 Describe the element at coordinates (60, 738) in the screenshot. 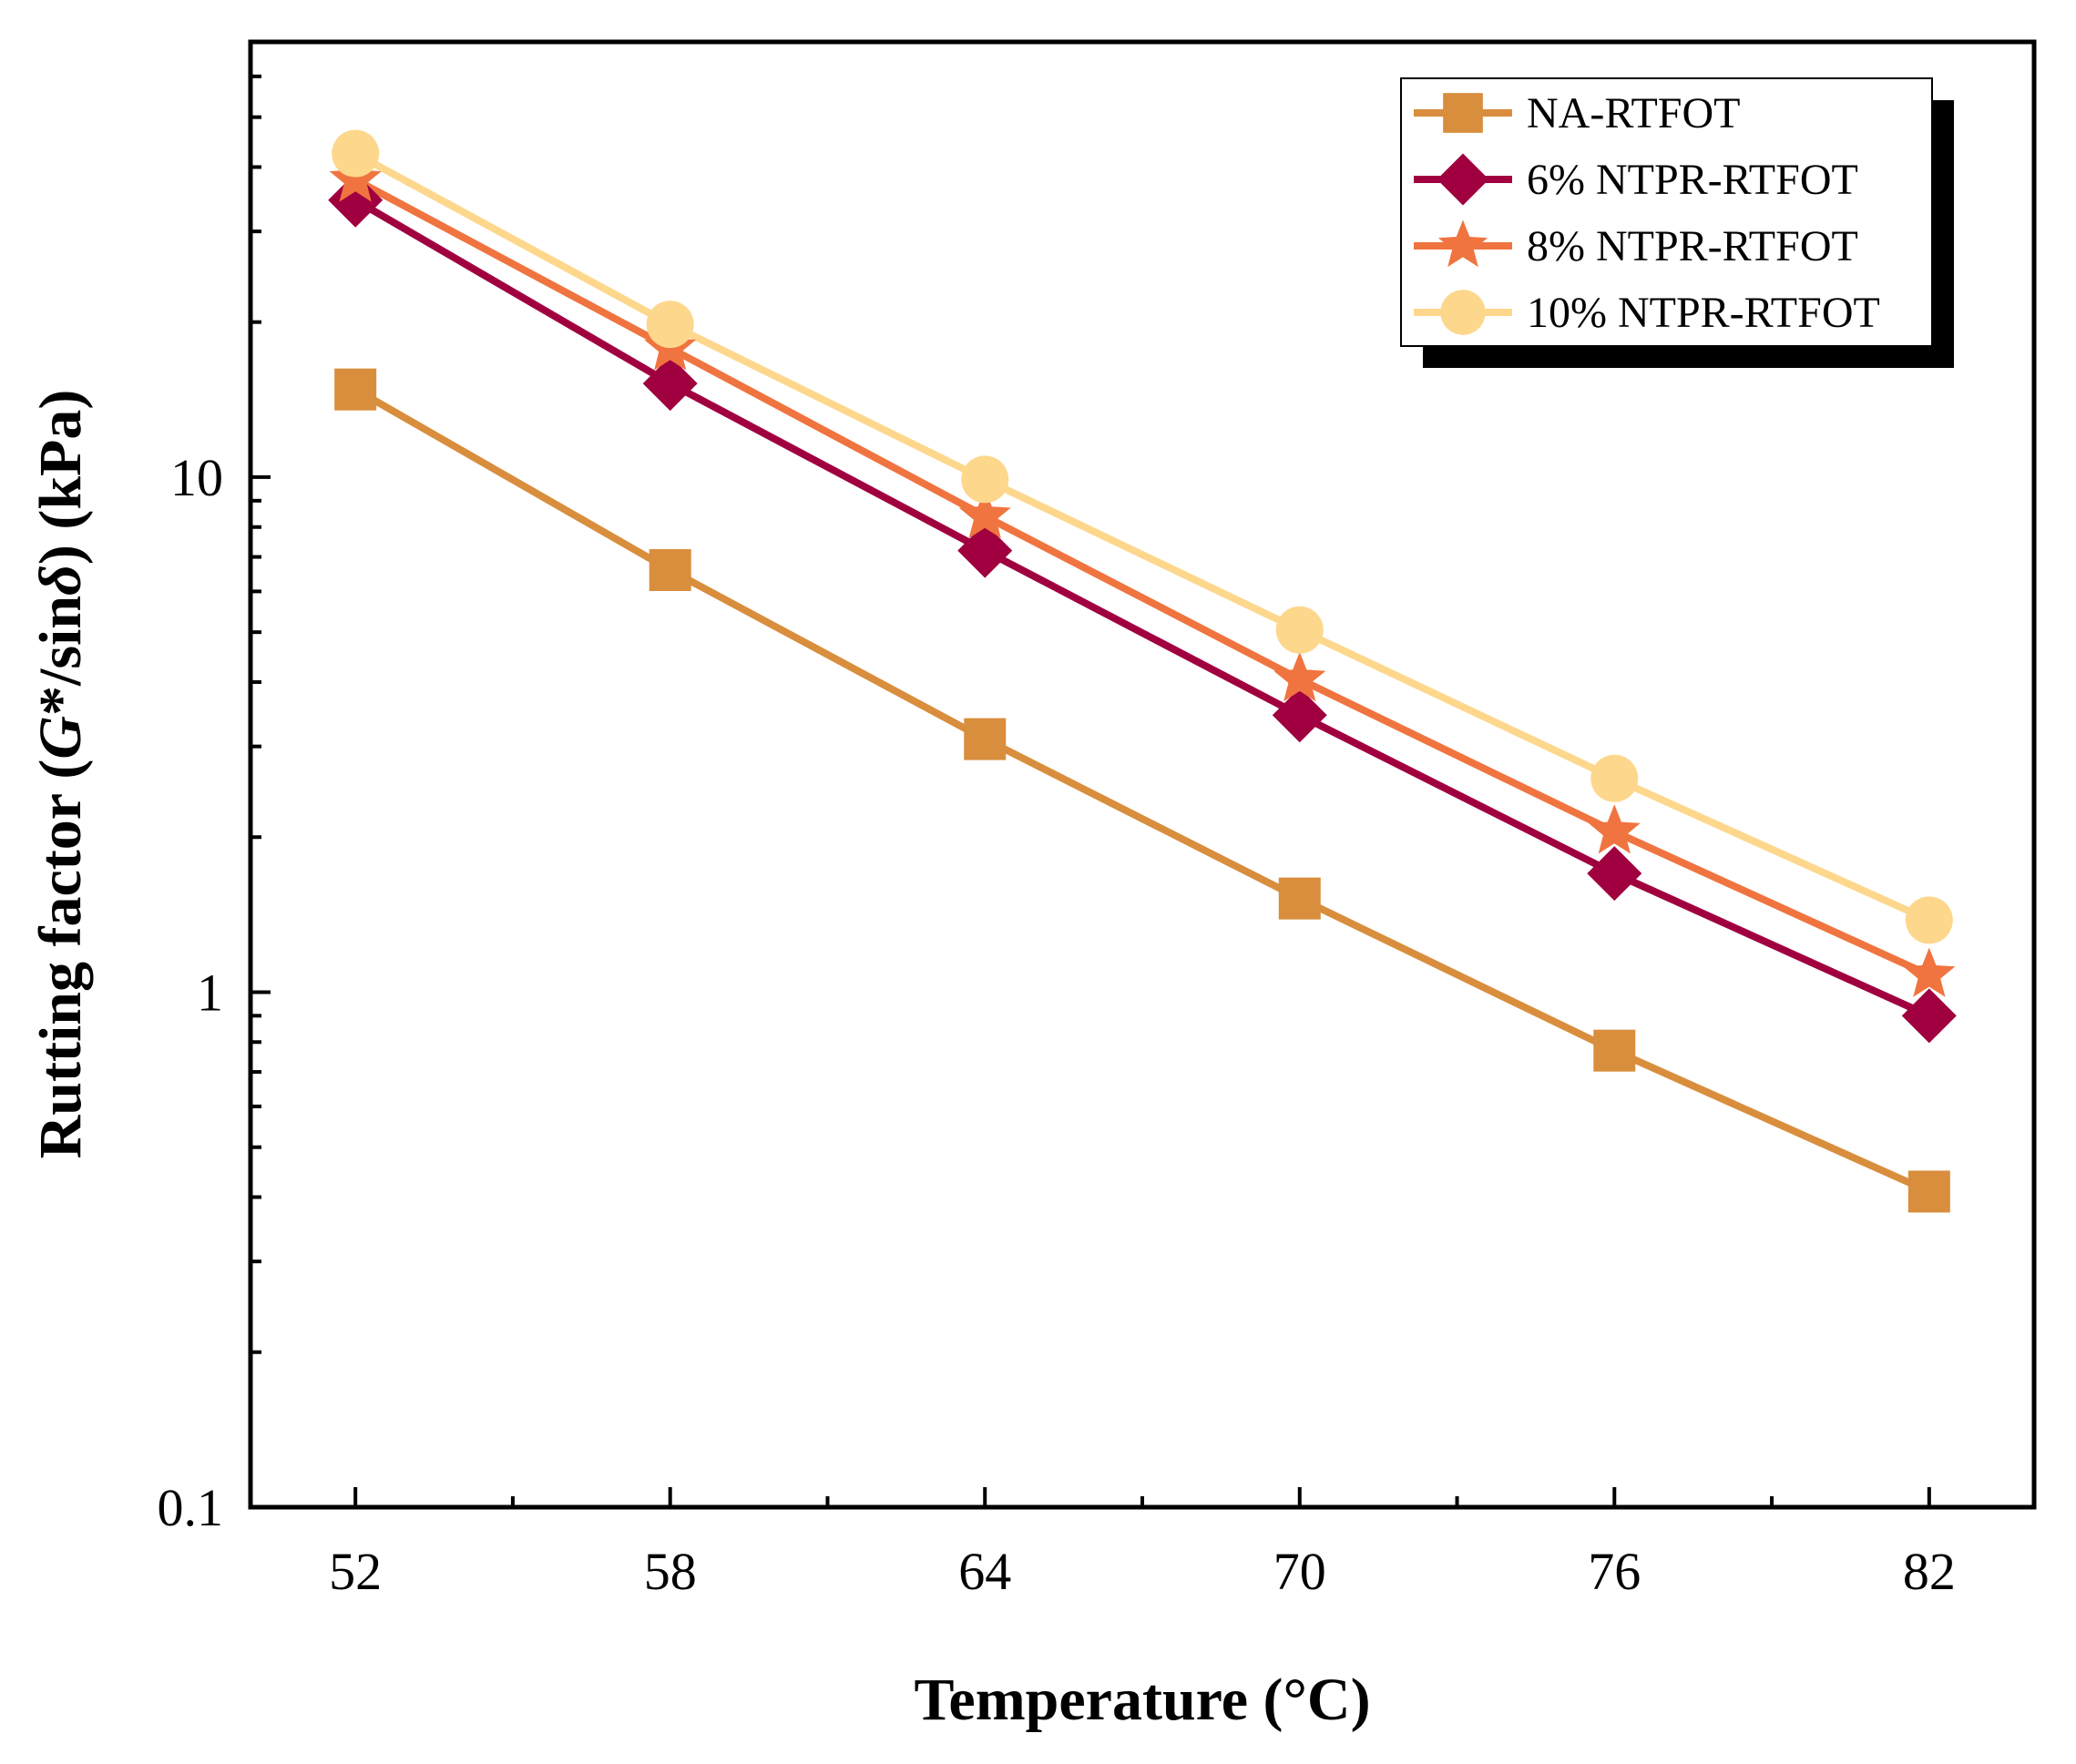

I see `y-axis-title-g: G` at that location.